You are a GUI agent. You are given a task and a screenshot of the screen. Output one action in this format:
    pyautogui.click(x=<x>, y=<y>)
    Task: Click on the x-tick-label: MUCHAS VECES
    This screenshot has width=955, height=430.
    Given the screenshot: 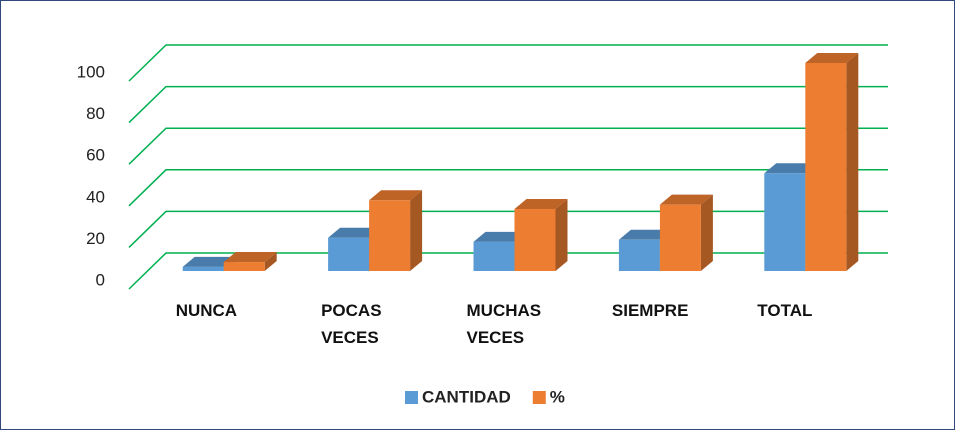 What is the action you would take?
    pyautogui.click(x=504, y=324)
    